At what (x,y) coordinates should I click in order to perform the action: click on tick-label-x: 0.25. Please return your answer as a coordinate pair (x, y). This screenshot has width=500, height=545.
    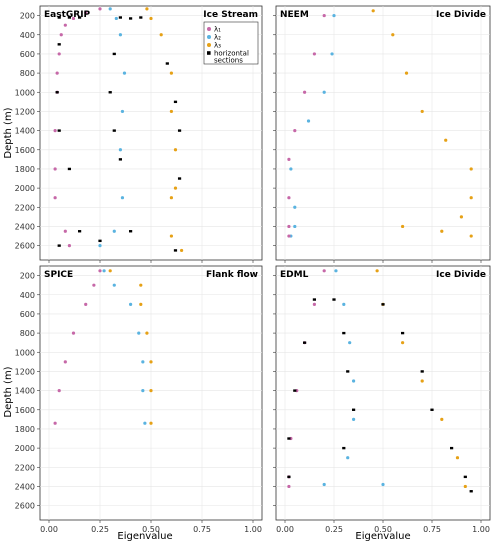
    Looking at the image, I should click on (334, 529).